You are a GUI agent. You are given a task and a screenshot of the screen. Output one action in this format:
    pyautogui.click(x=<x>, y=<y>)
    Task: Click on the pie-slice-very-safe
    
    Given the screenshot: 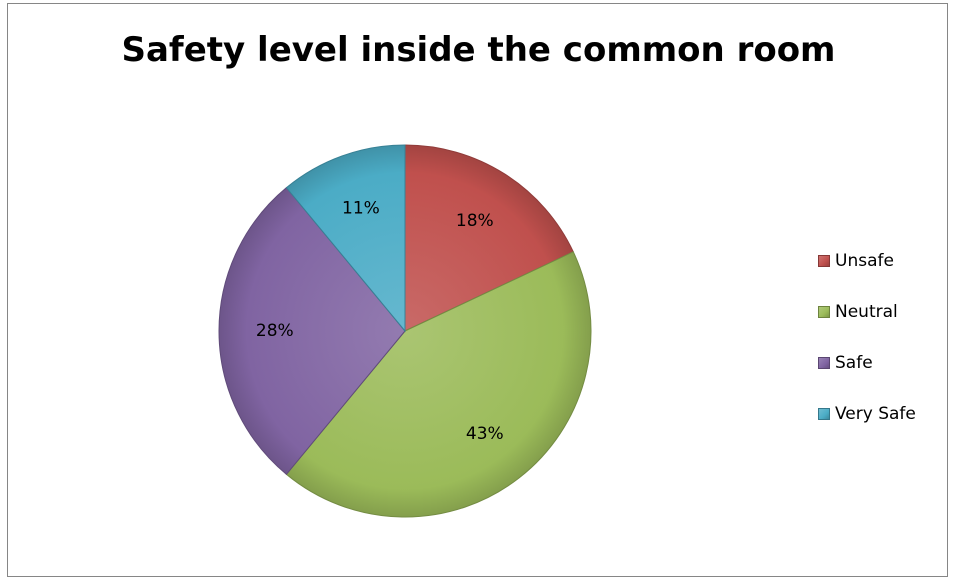 What is the action you would take?
    pyautogui.click(x=345, y=238)
    